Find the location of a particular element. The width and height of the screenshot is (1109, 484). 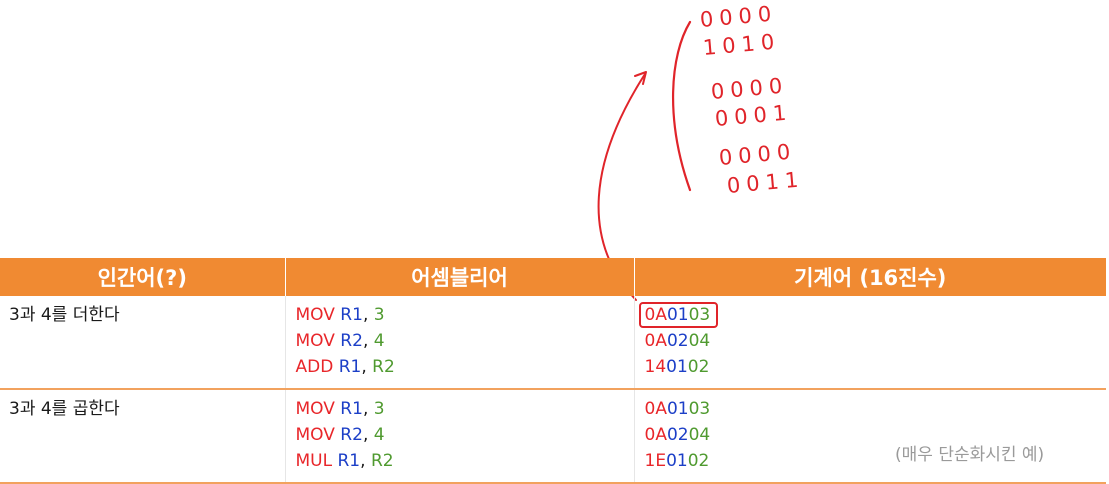

handwritten-bits-3: 0000 is located at coordinates (749, 88).